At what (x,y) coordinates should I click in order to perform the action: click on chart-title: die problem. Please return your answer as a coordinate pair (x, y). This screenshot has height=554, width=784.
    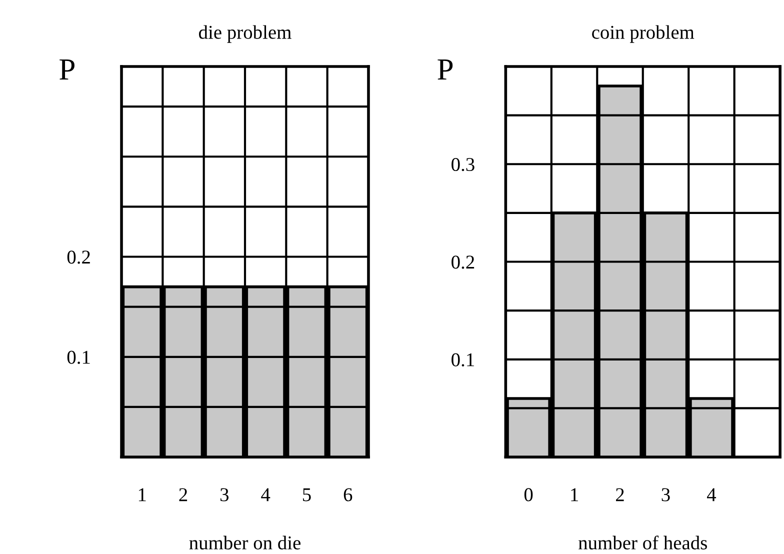
    Looking at the image, I should click on (245, 34).